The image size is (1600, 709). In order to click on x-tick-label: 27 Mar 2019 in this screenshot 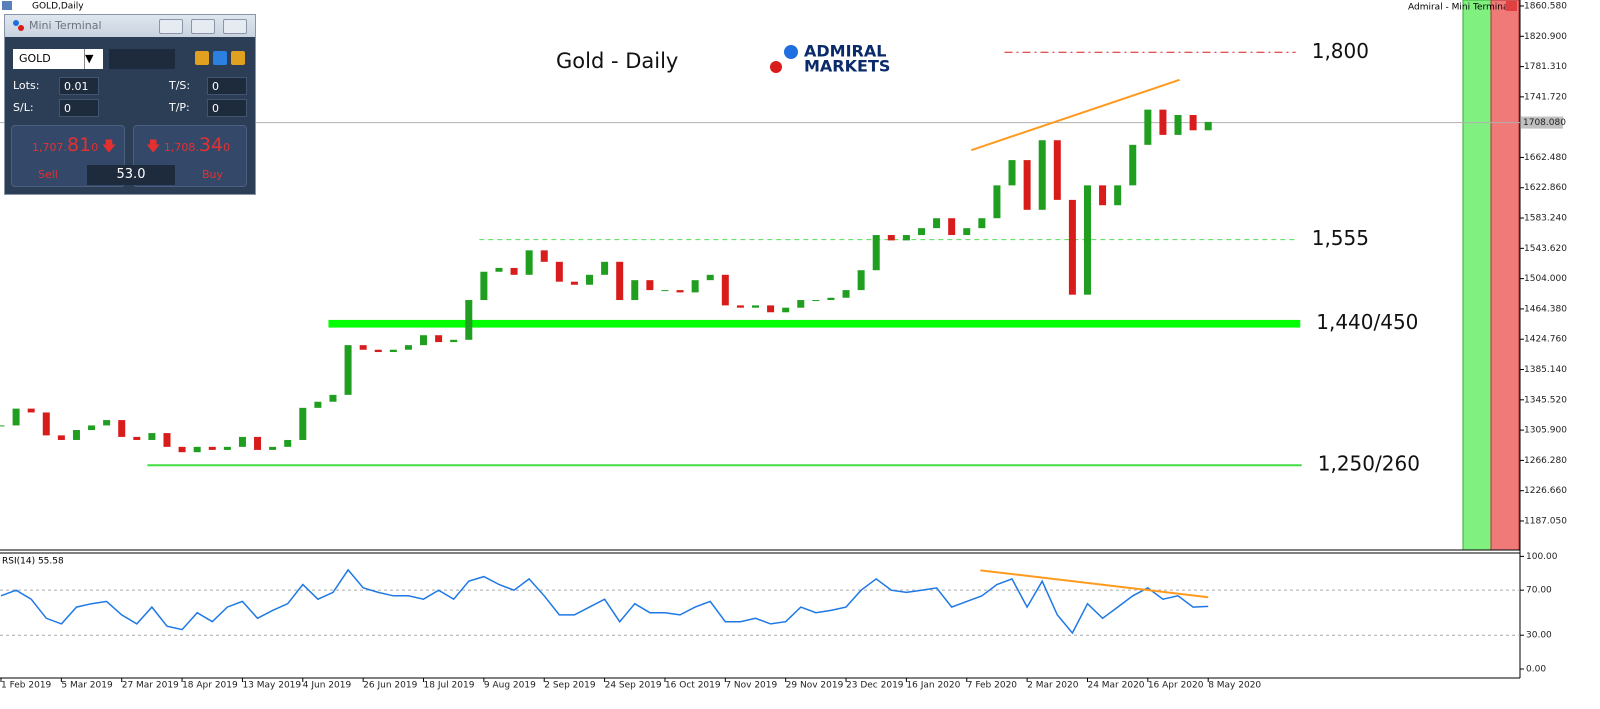, I will do `click(150, 686)`.